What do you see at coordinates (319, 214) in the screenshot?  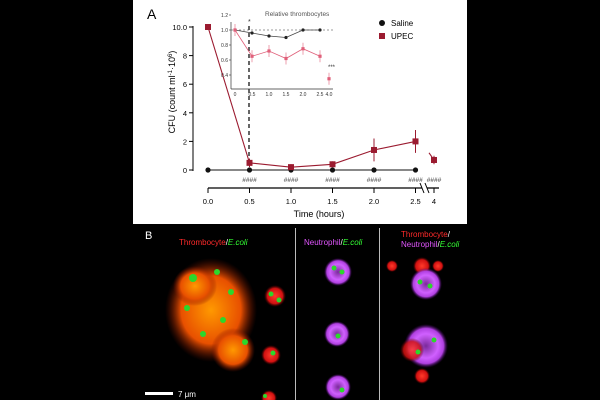 I see `x-axis-label: Time (hours)` at bounding box center [319, 214].